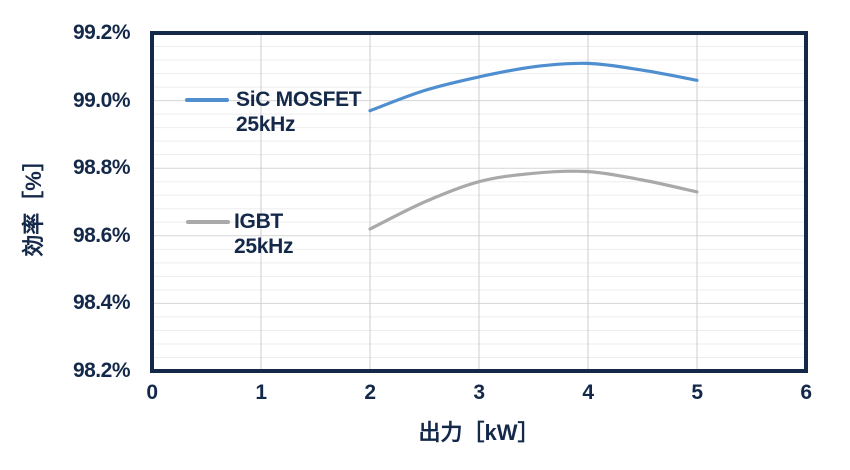 This screenshot has width=850, height=470. I want to click on legend-label-sic-name: SiC MOSFET, so click(299, 99).